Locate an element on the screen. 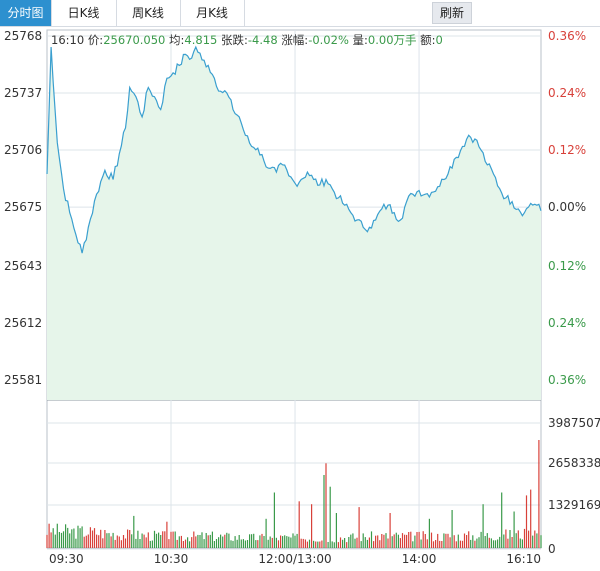  refresh-button: 刷新 is located at coordinates (452, 13).